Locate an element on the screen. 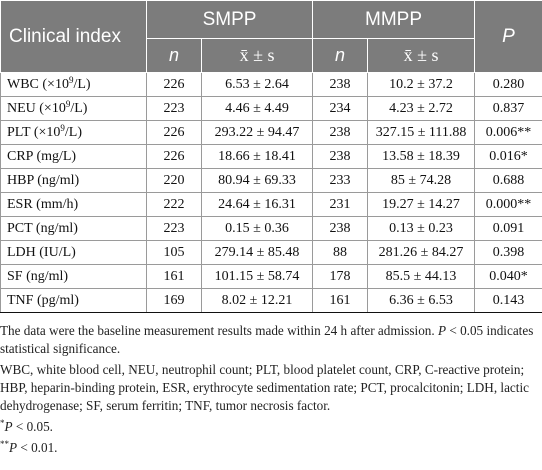  smpp-n: 105 is located at coordinates (174, 252).